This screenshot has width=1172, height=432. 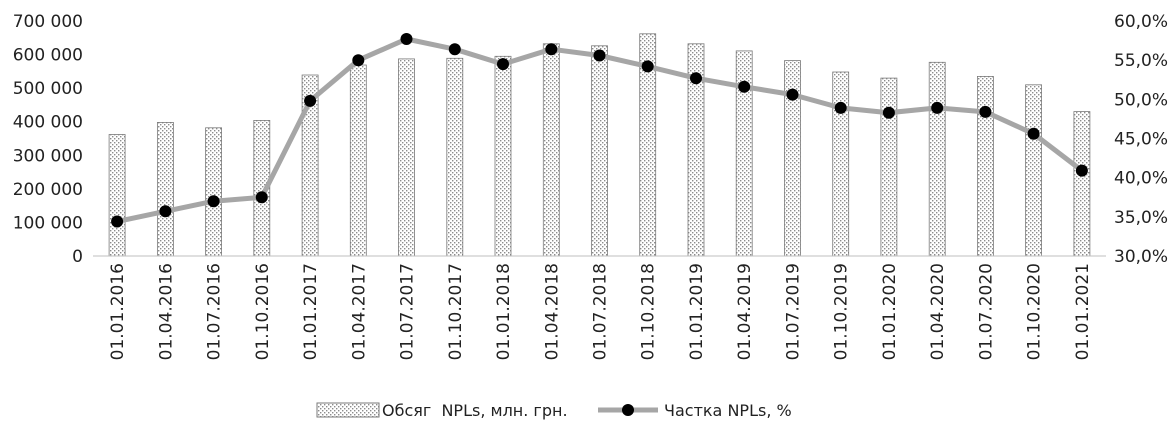 I want to click on x-tick-label: 01.10.2019, so click(x=842, y=311).